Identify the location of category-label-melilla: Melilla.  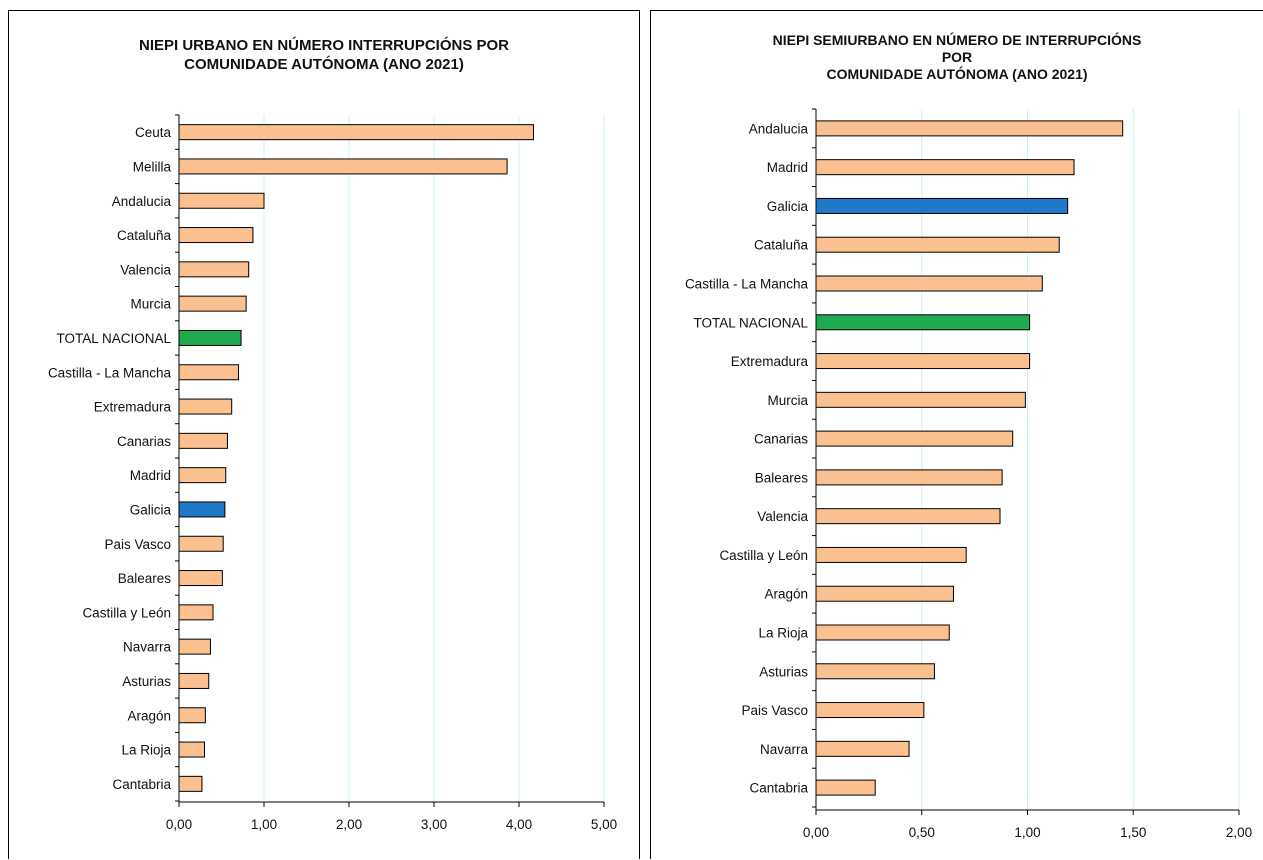
(152, 166).